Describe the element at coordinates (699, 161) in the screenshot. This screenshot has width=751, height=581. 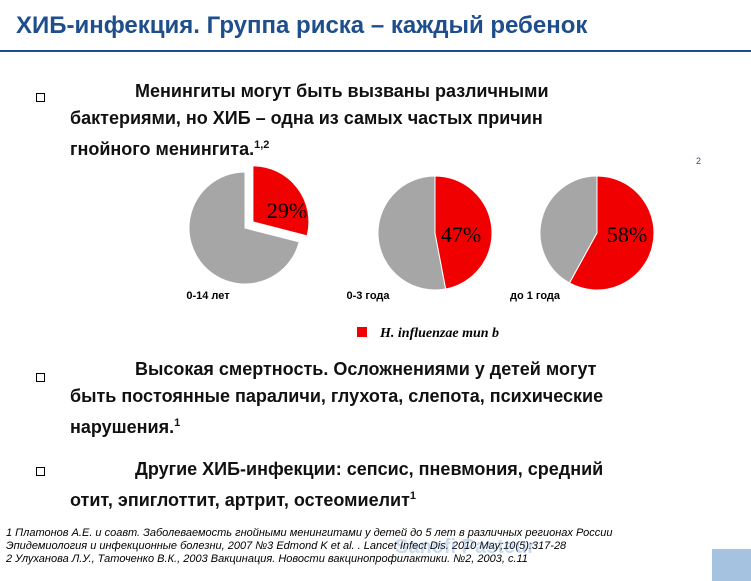
I see `slide-number: 2` at that location.